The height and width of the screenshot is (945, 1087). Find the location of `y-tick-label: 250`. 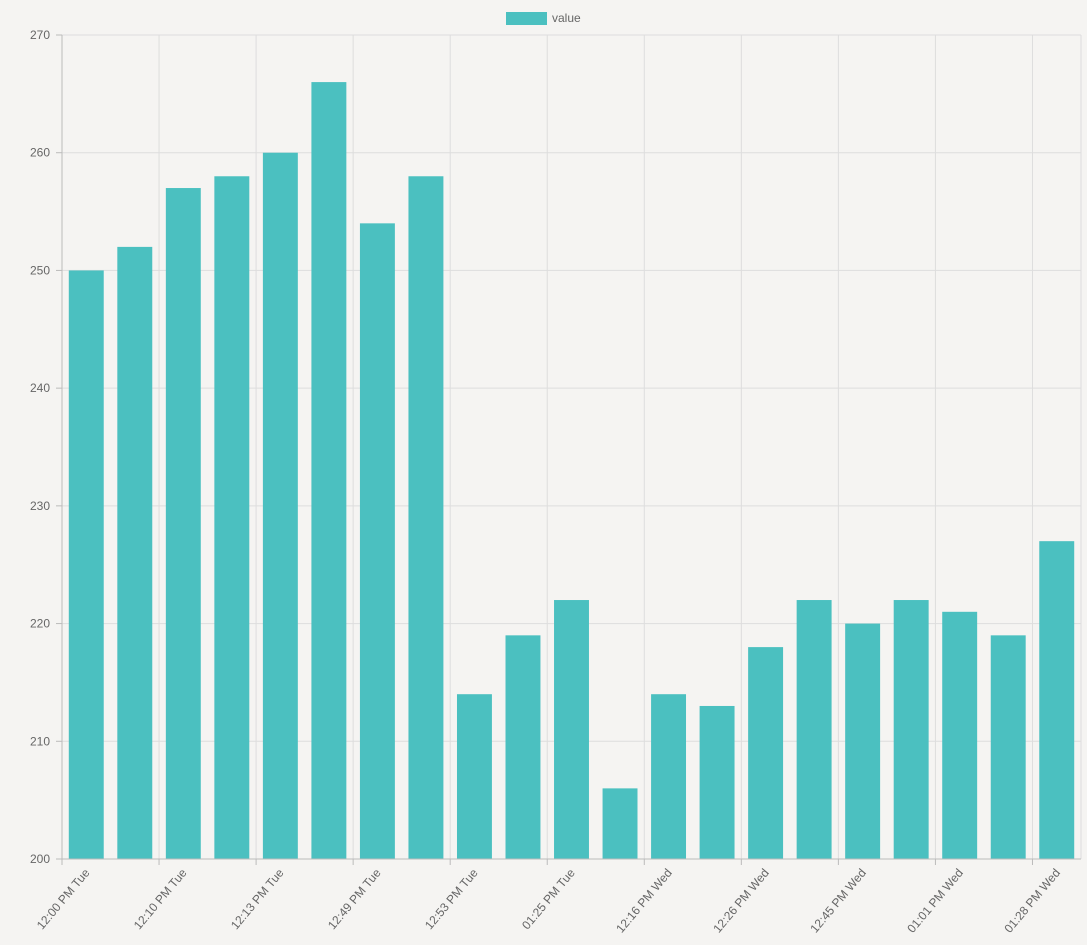

y-tick-label: 250 is located at coordinates (40, 270).